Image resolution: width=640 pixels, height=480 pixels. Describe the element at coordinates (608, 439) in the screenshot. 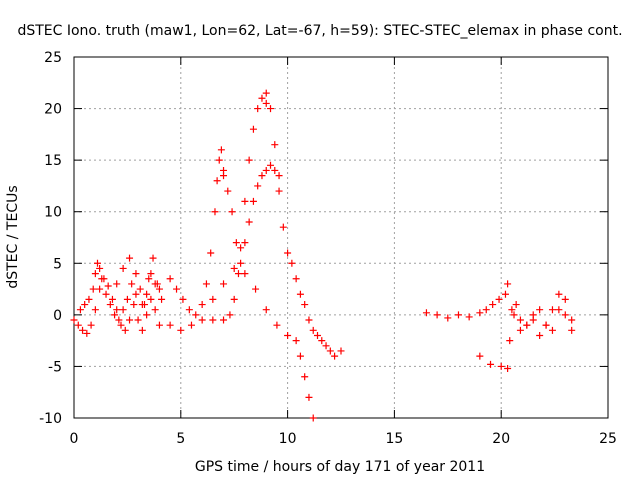

I see `x-tick-label: 25` at that location.